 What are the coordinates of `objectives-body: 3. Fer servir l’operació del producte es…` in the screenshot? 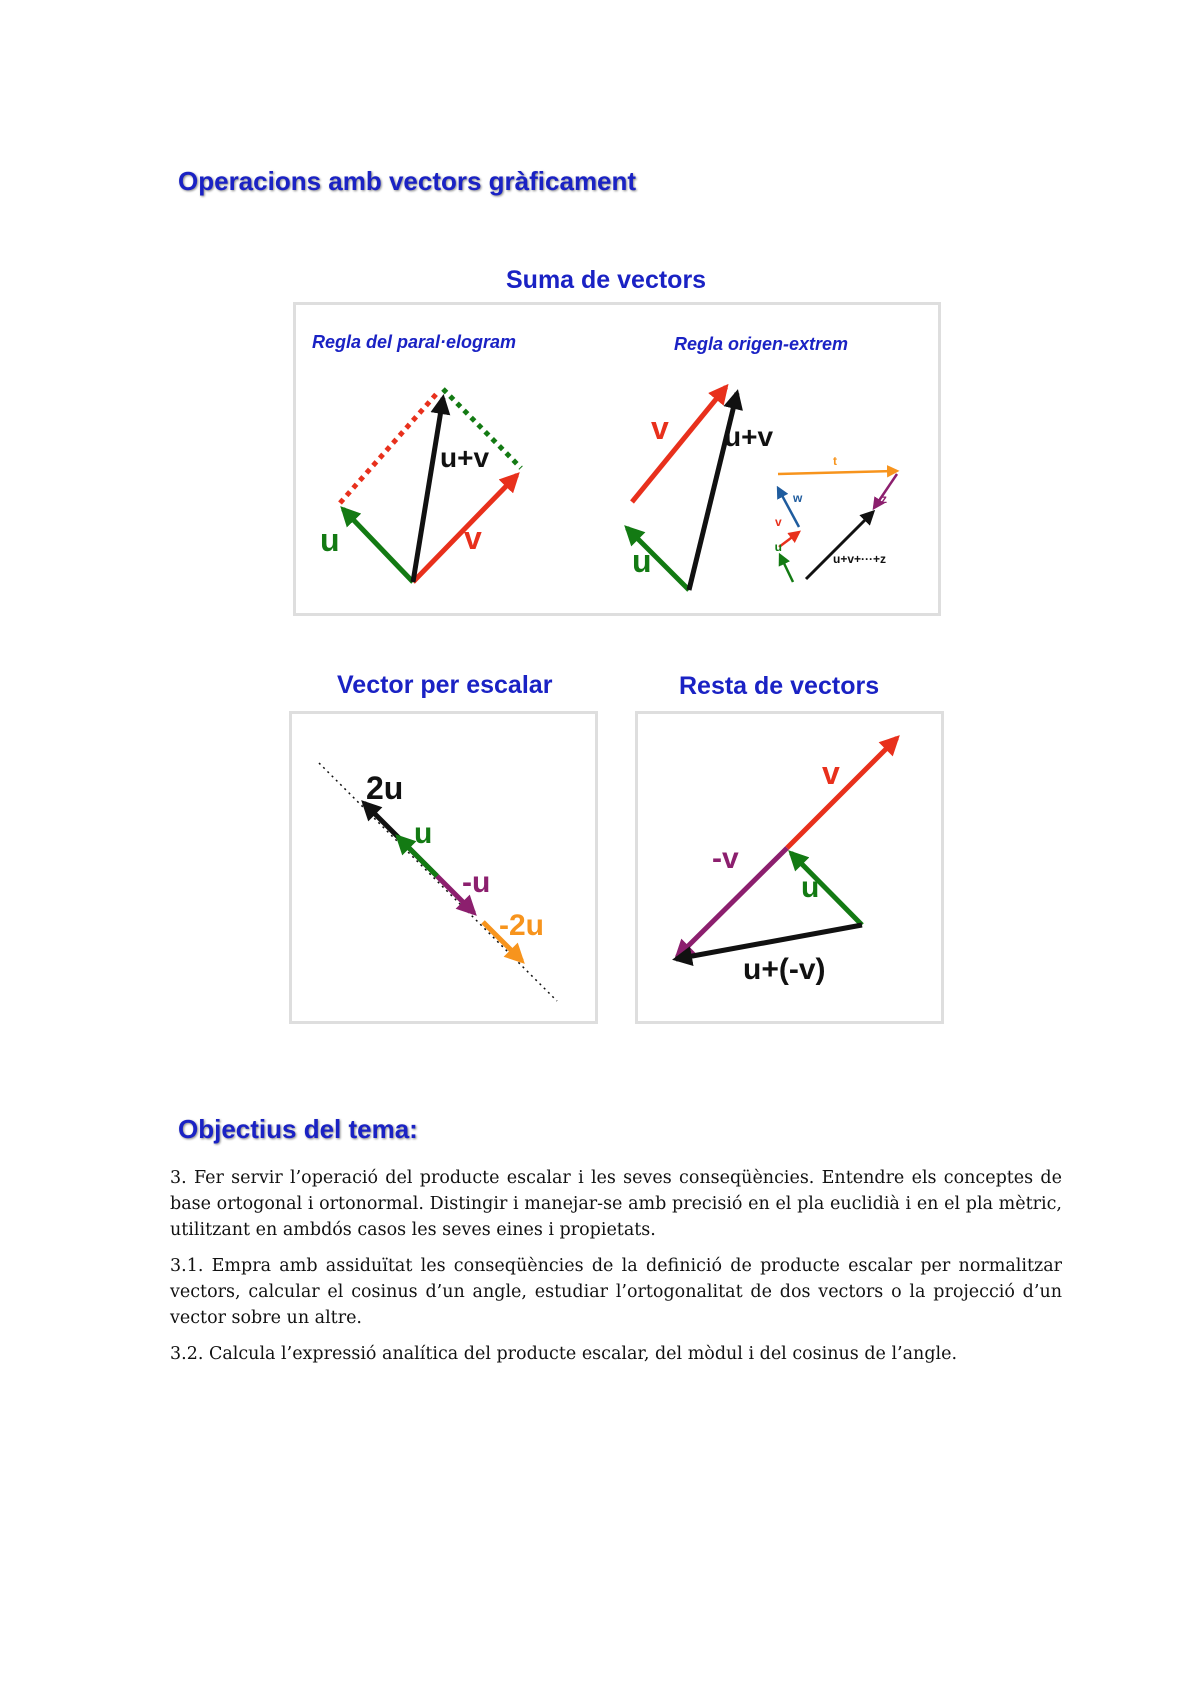 It's located at (616, 1271).